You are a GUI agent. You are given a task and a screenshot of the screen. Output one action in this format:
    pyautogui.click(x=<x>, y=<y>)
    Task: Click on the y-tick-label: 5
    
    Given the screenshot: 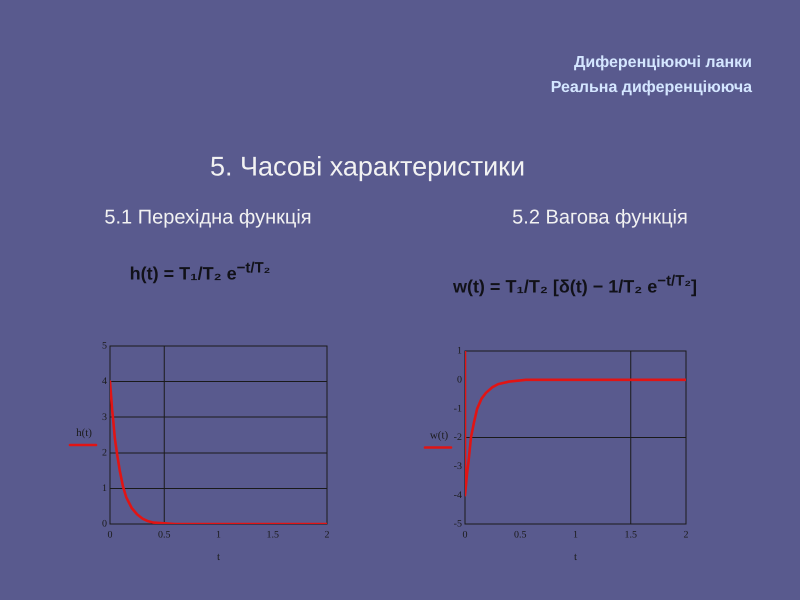 What is the action you would take?
    pyautogui.click(x=104, y=346)
    